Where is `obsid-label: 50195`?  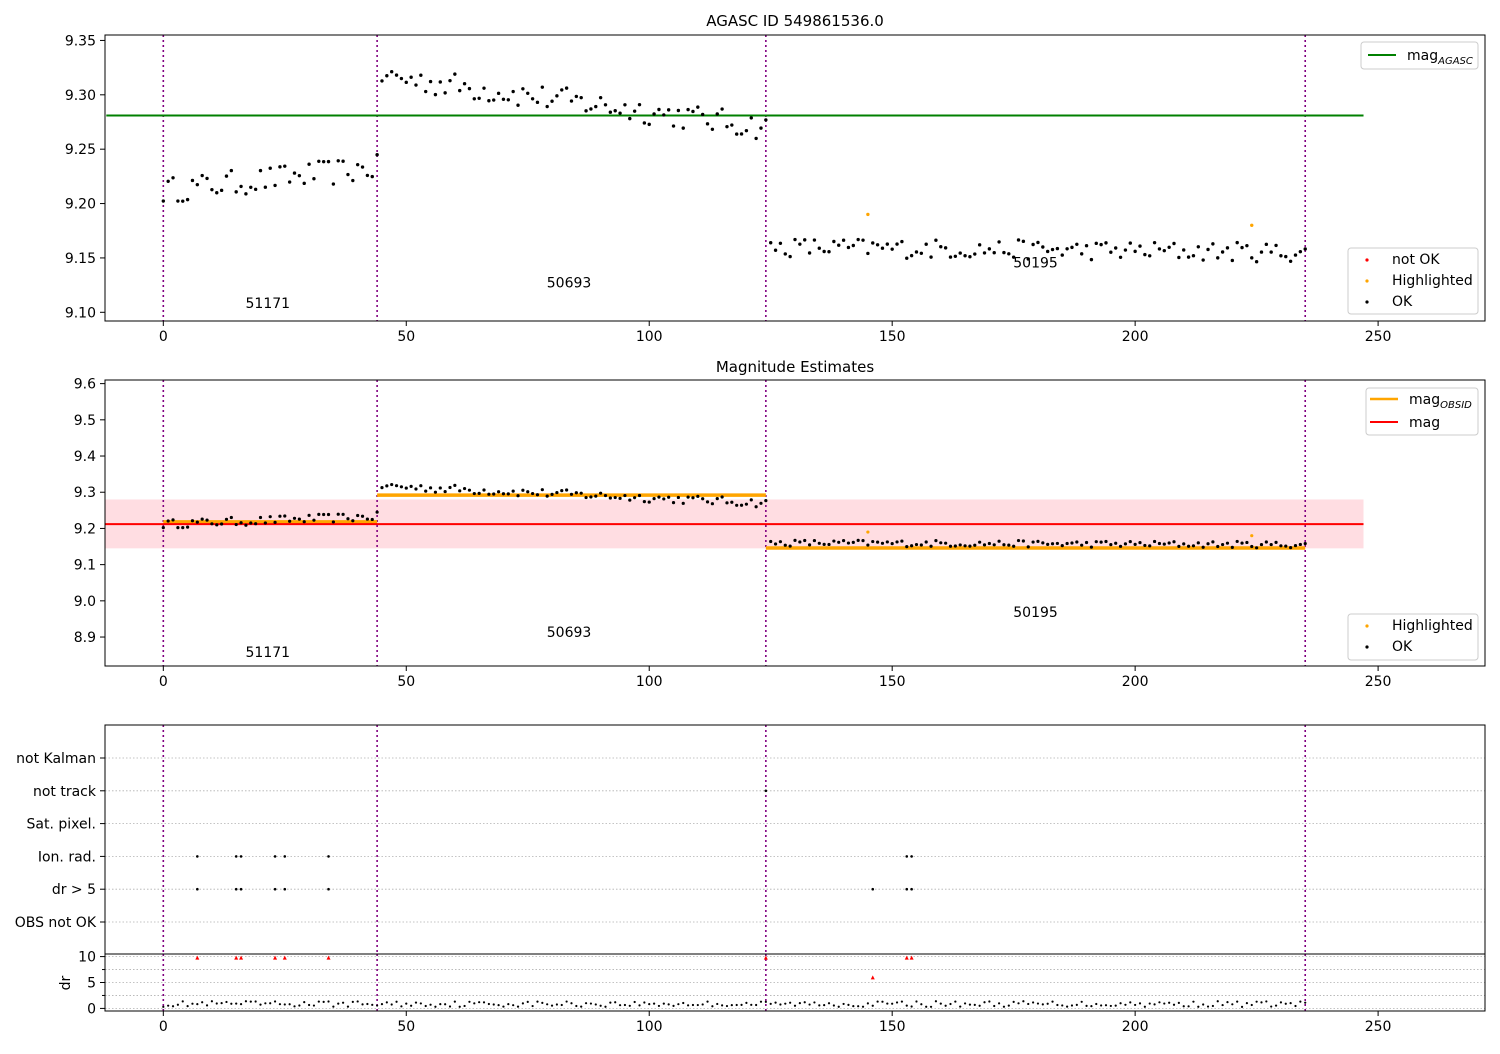
obsid-label: 50195 is located at coordinates (1035, 264).